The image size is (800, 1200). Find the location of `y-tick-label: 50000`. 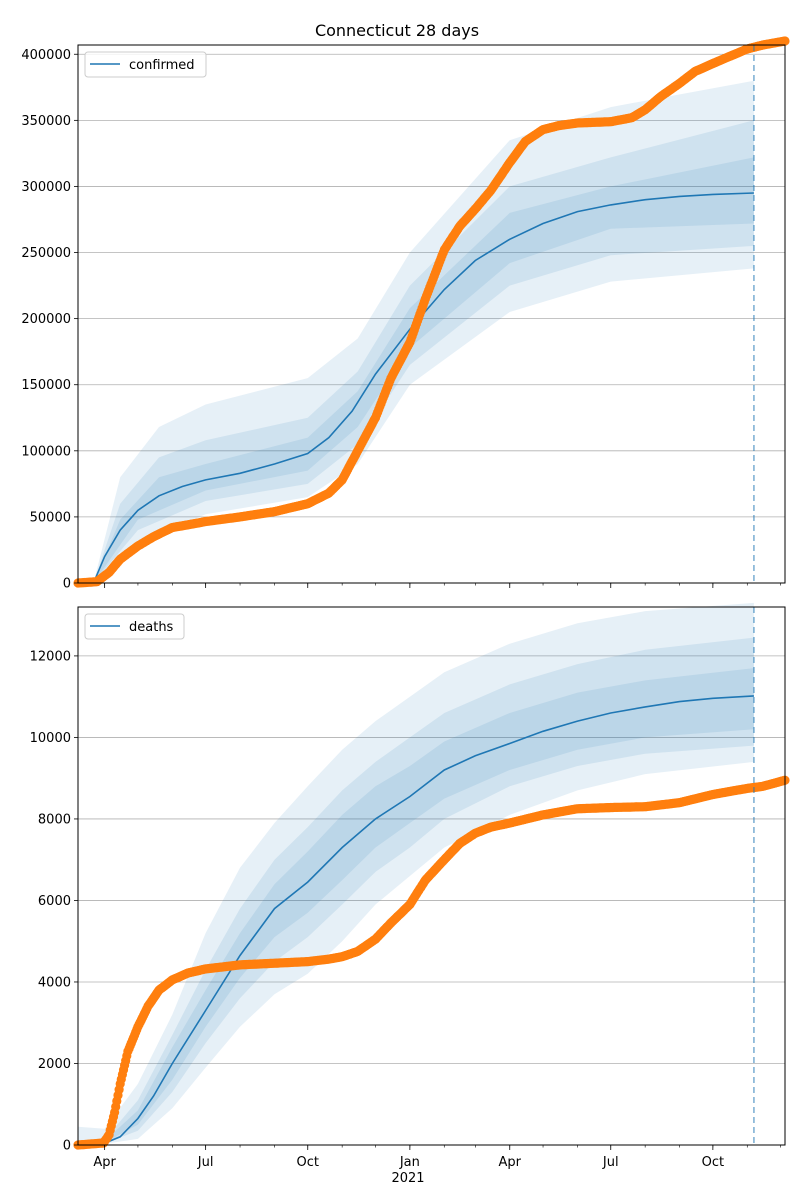

y-tick-label: 50000 is located at coordinates (50, 517).